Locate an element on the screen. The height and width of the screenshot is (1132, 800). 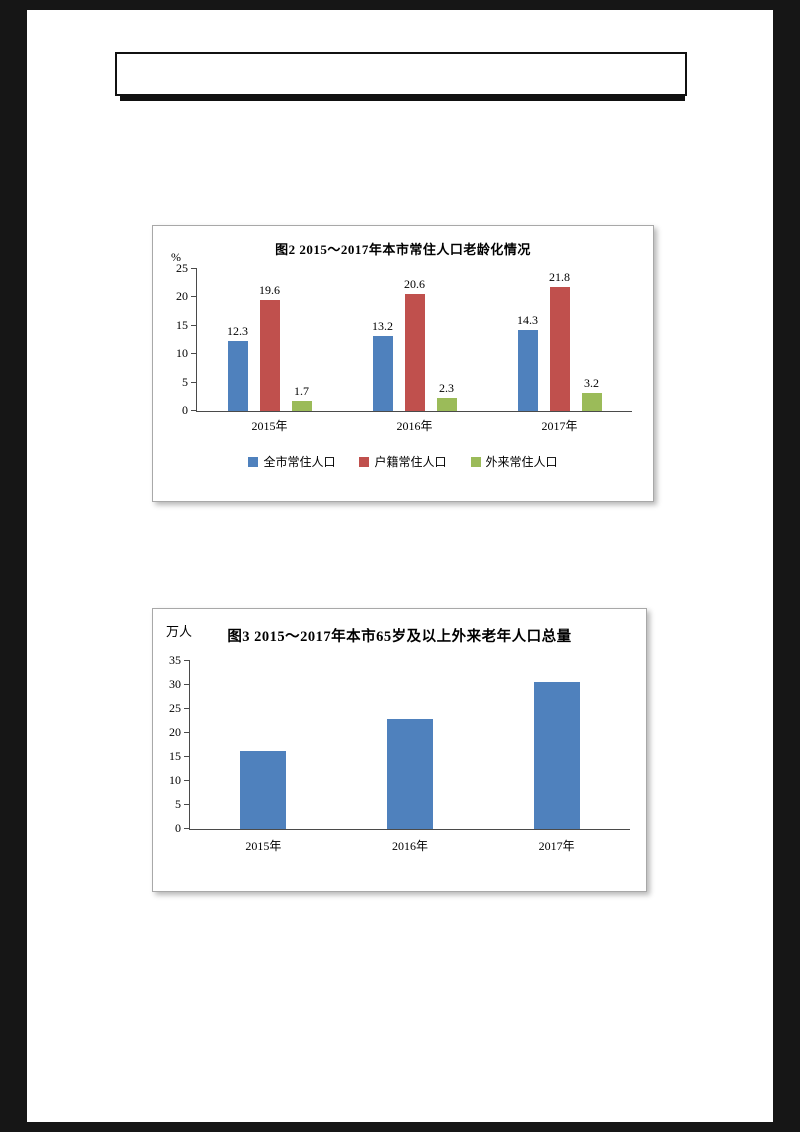
legend-item: 户籍常住人口 is located at coordinates (403, 461).